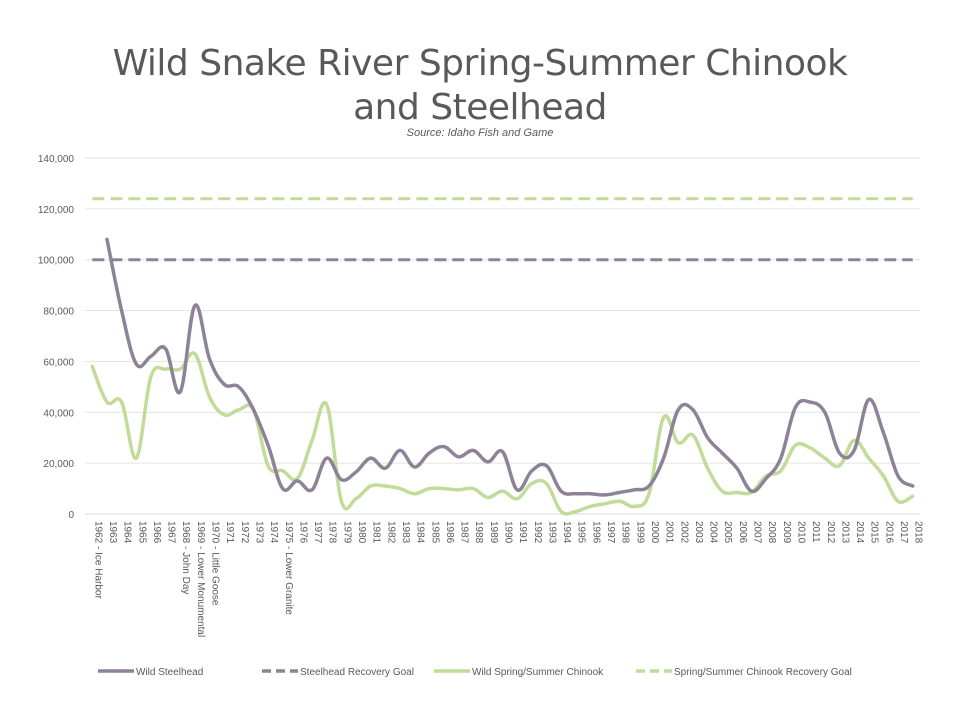 This screenshot has height=720, width=960. I want to click on x-tick-label: 1980, so click(361, 532).